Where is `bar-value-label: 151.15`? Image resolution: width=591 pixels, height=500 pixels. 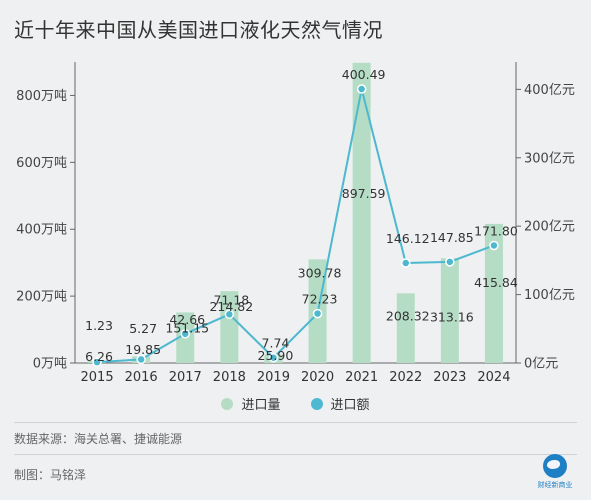 bar-value-label: 151.15 is located at coordinates (187, 327).